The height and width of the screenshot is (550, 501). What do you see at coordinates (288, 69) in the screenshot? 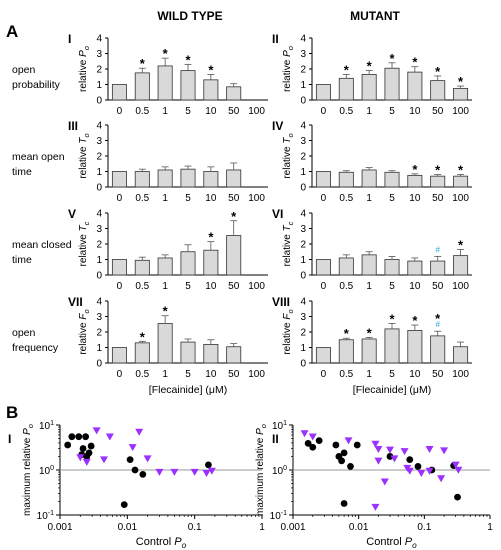
I see `y-axis-label: relative Po` at bounding box center [288, 69].